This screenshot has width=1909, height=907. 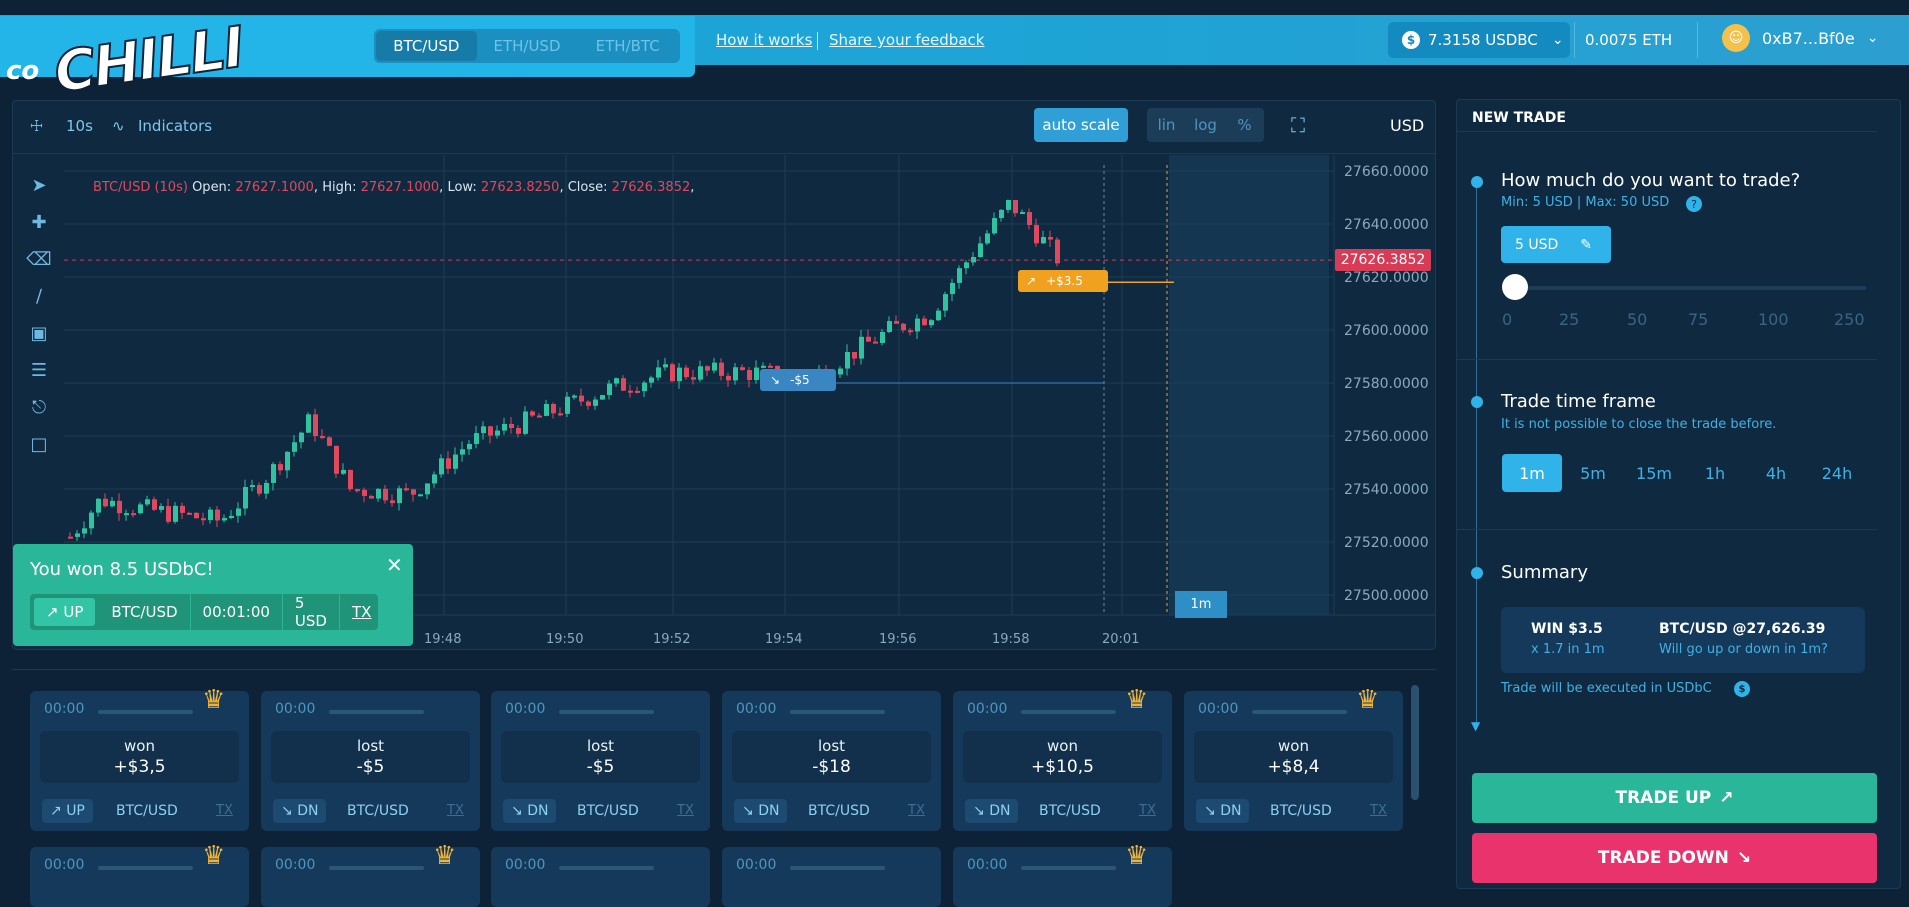 What do you see at coordinates (426, 46) in the screenshot?
I see `tab-btc-usd: BTC/USD` at bounding box center [426, 46].